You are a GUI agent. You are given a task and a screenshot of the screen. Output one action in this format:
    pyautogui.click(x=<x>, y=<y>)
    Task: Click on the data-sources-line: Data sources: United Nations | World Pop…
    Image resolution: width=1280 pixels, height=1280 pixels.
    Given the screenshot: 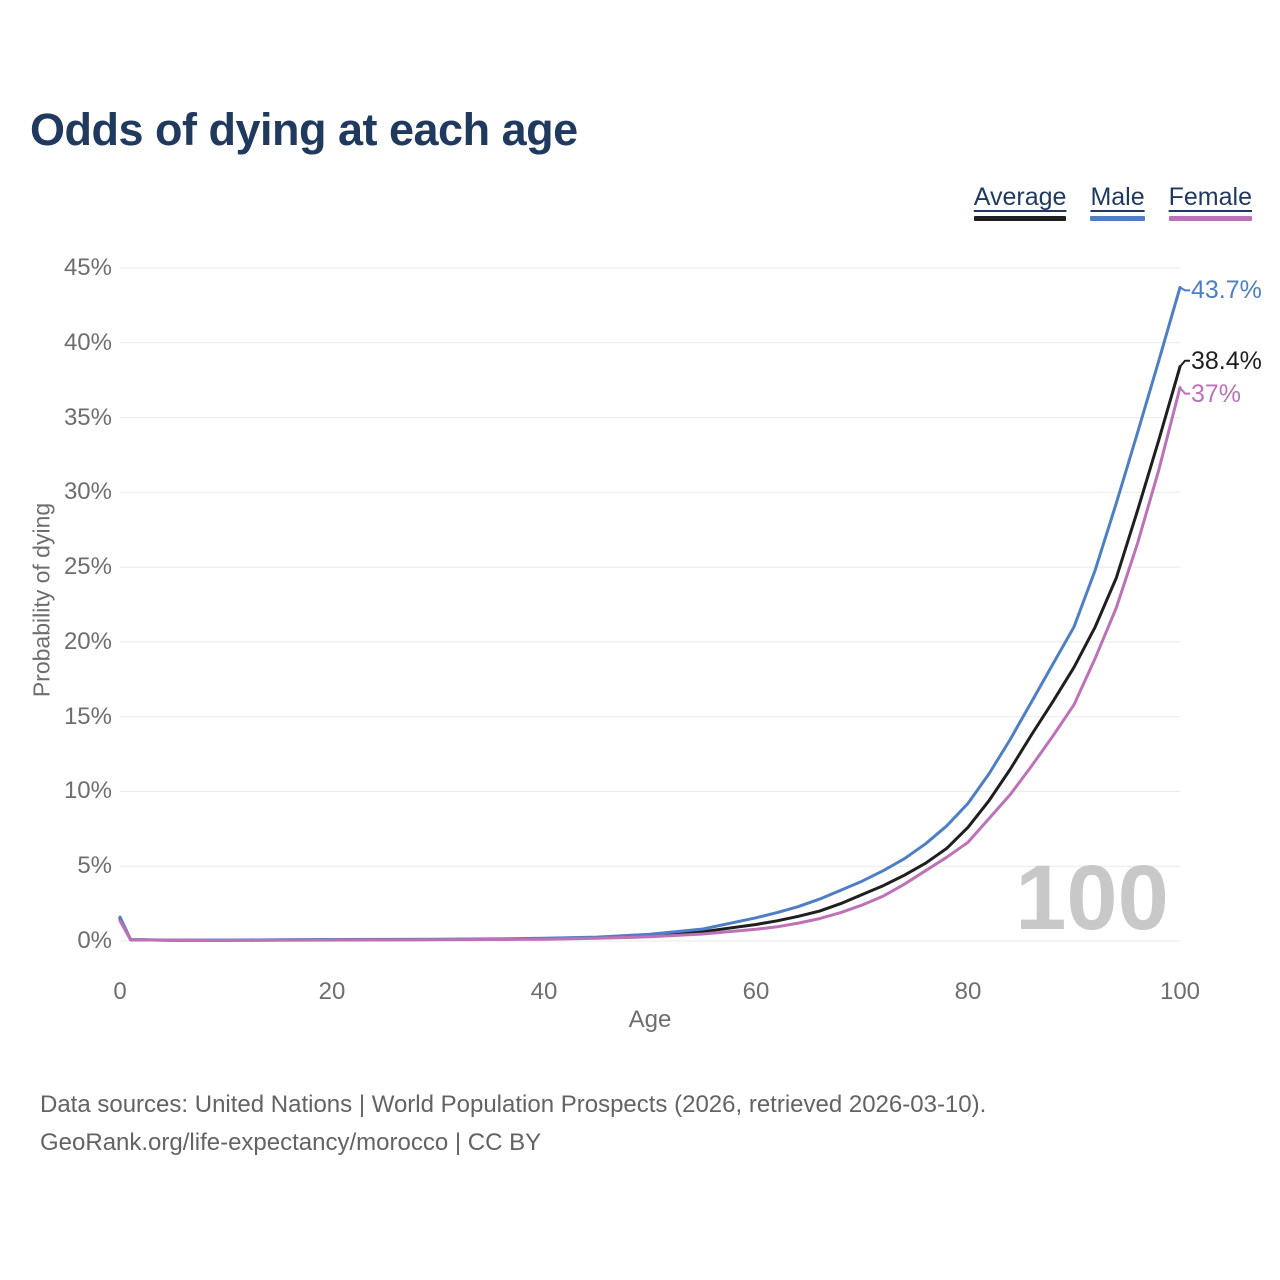 What is the action you would take?
    pyautogui.click(x=513, y=1104)
    